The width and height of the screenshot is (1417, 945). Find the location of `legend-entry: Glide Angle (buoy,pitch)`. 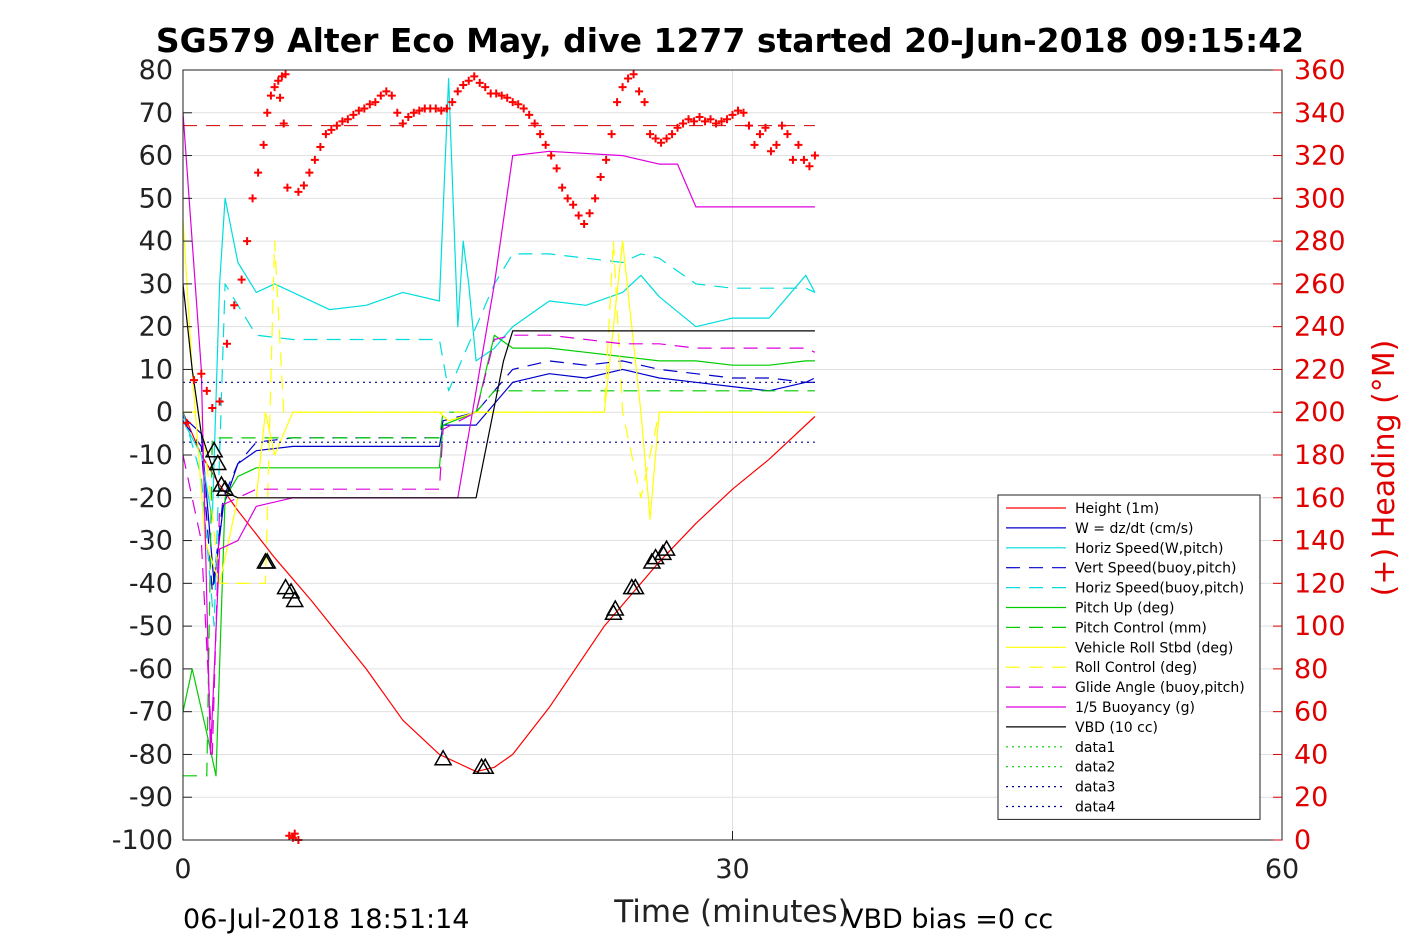

legend-entry: Glide Angle (buoy,pitch) is located at coordinates (1160, 688).